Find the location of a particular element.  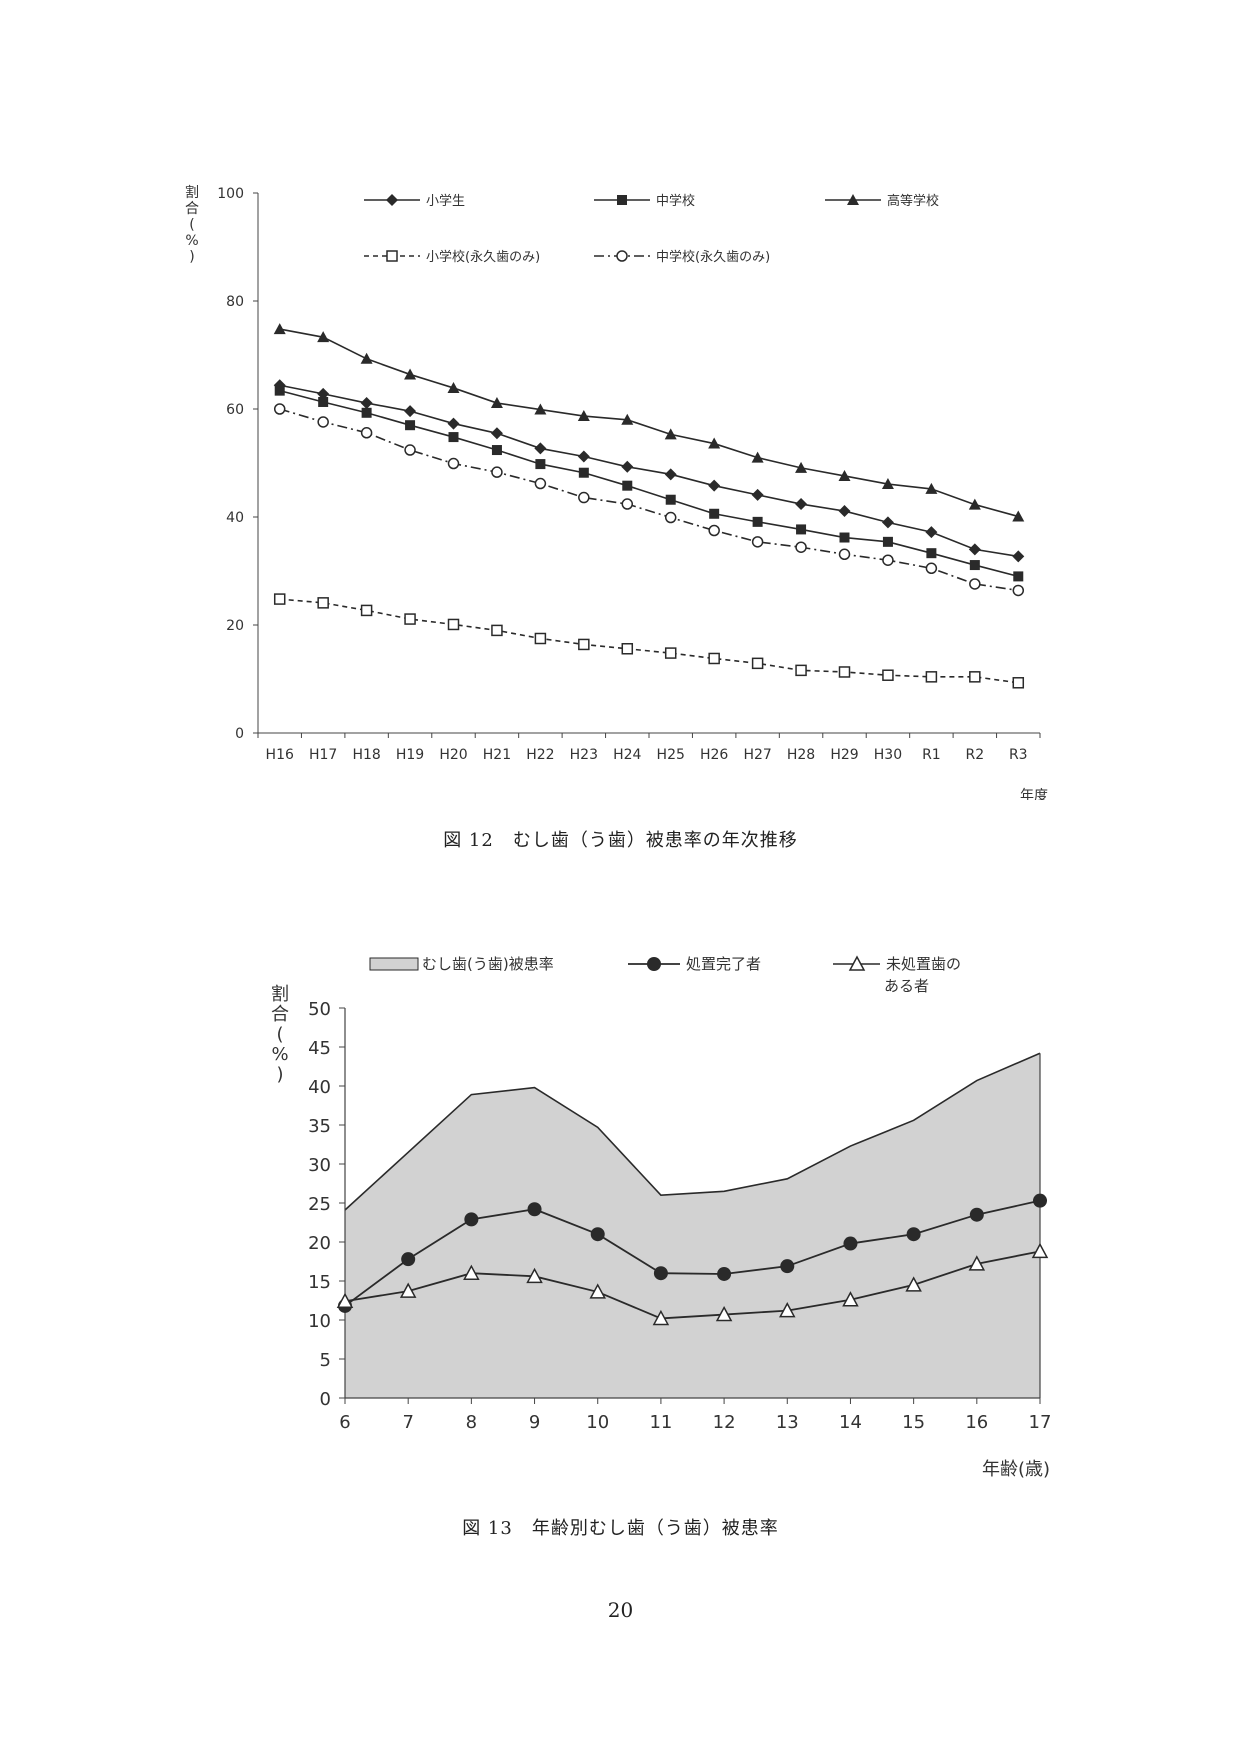

y-axis-label: % is located at coordinates (279, 1054).